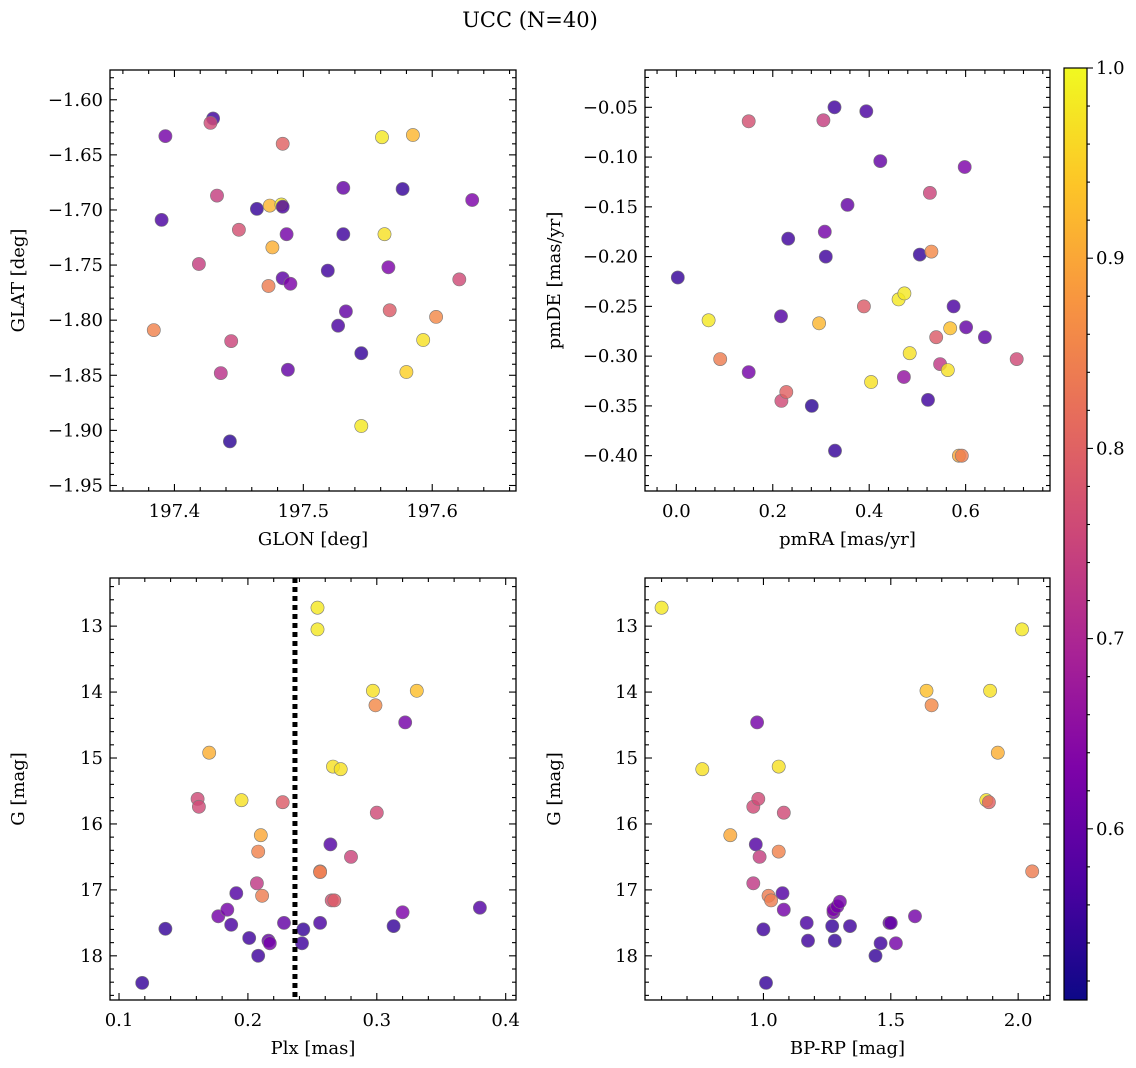 The height and width of the screenshot is (1068, 1136). I want to click on x-axis-label: Plx [mas], so click(313, 1048).